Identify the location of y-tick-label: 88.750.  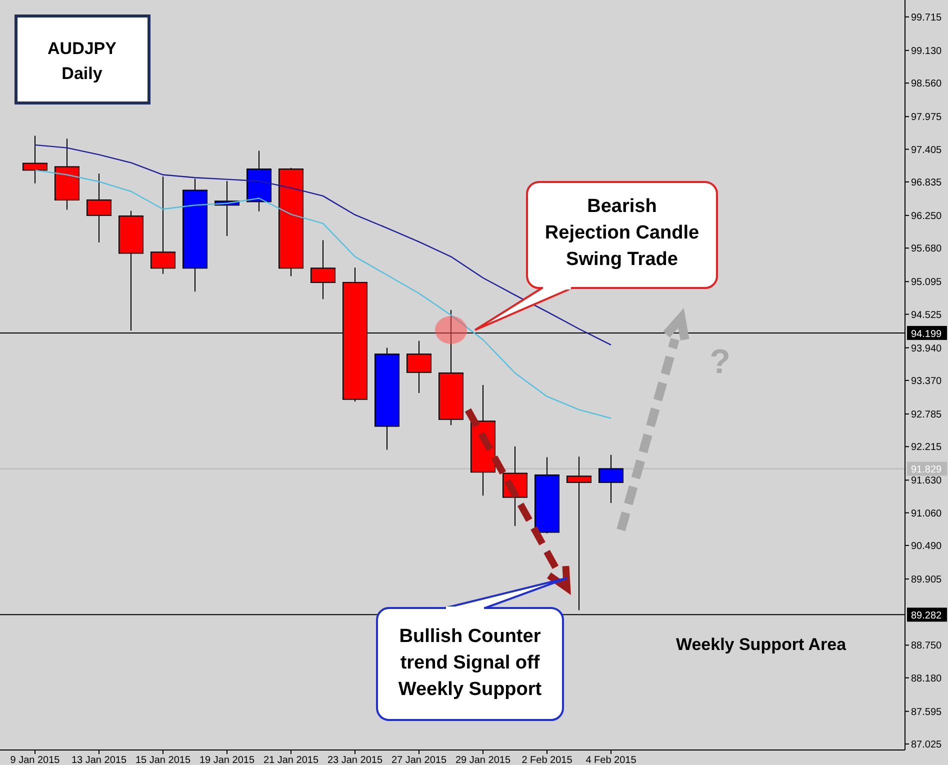
(926, 646).